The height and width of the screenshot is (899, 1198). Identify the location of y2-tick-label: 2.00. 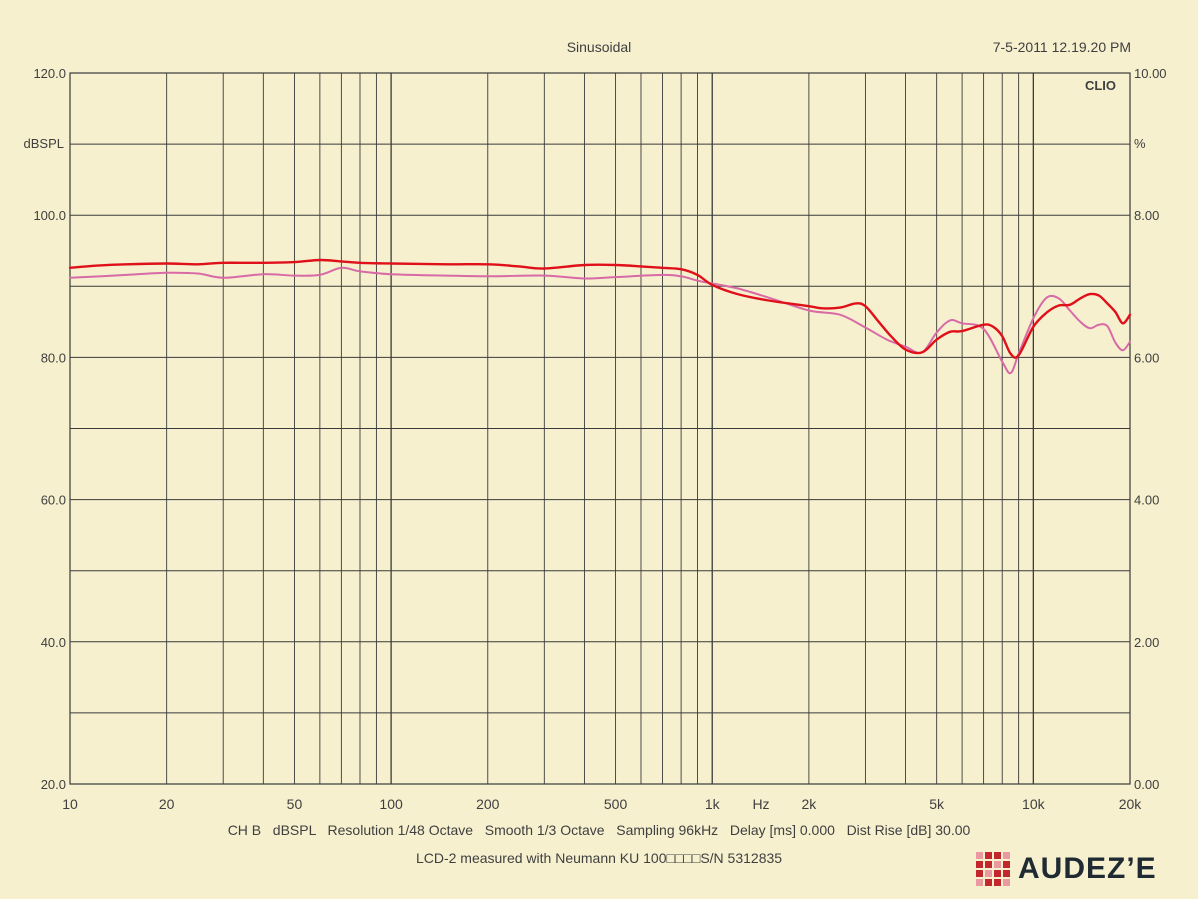
(1146, 642).